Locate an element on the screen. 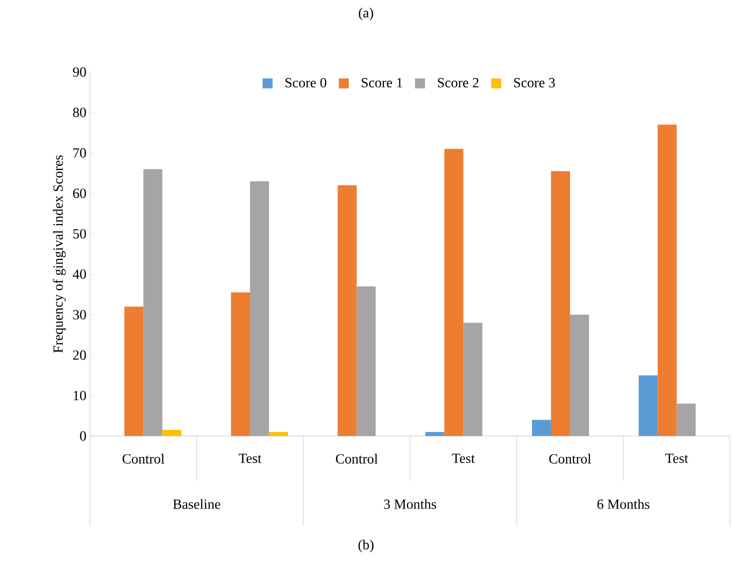 The height and width of the screenshot is (566, 732). legend-label: Score 0 is located at coordinates (306, 83).